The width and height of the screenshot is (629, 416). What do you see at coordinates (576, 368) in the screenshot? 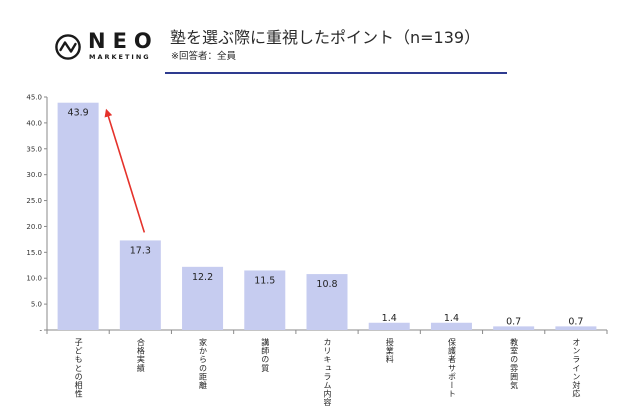
I see `category-label: オンライン対応` at bounding box center [576, 368].